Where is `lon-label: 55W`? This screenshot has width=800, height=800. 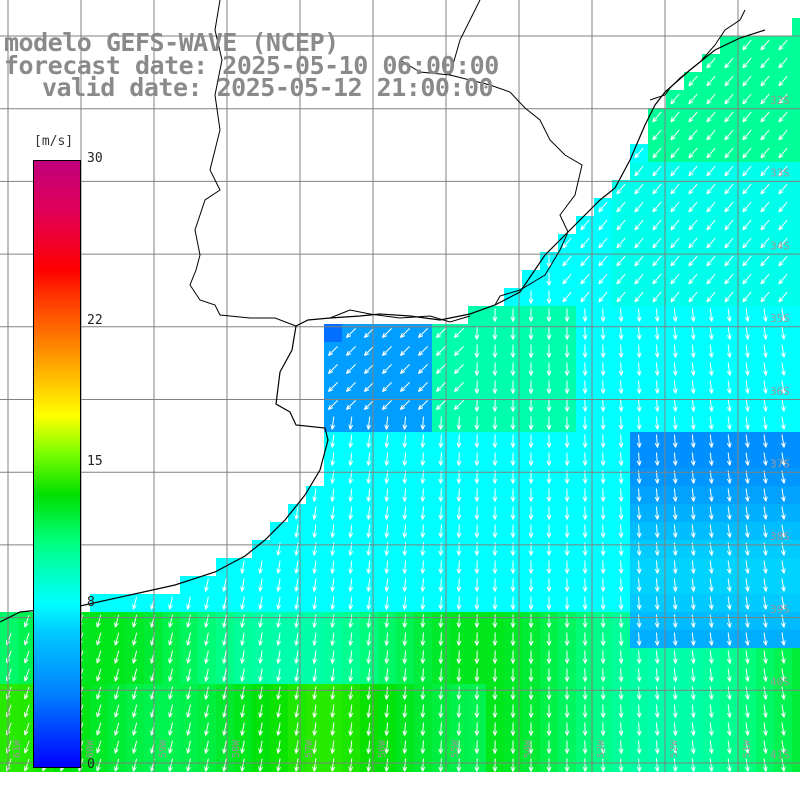 lon-label: 55W is located at coordinates (455, 748).